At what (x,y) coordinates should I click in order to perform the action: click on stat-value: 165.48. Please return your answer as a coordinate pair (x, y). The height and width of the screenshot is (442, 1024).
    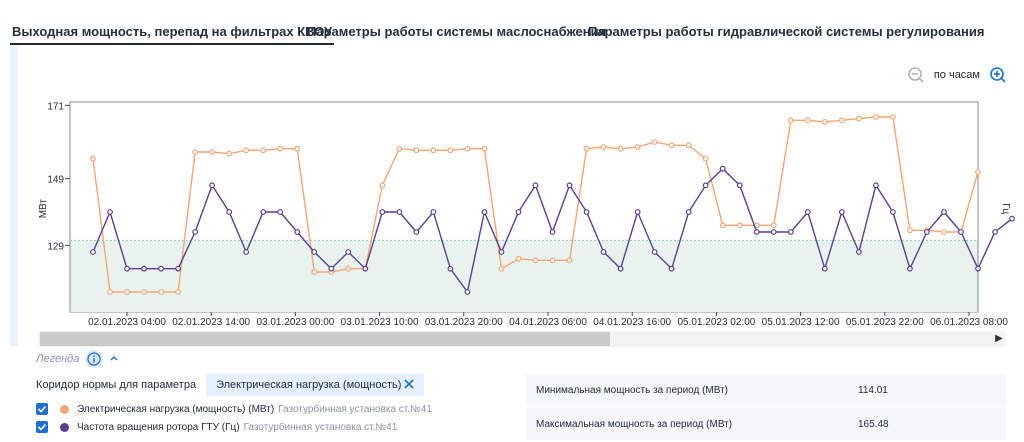
    Looking at the image, I should click on (873, 424).